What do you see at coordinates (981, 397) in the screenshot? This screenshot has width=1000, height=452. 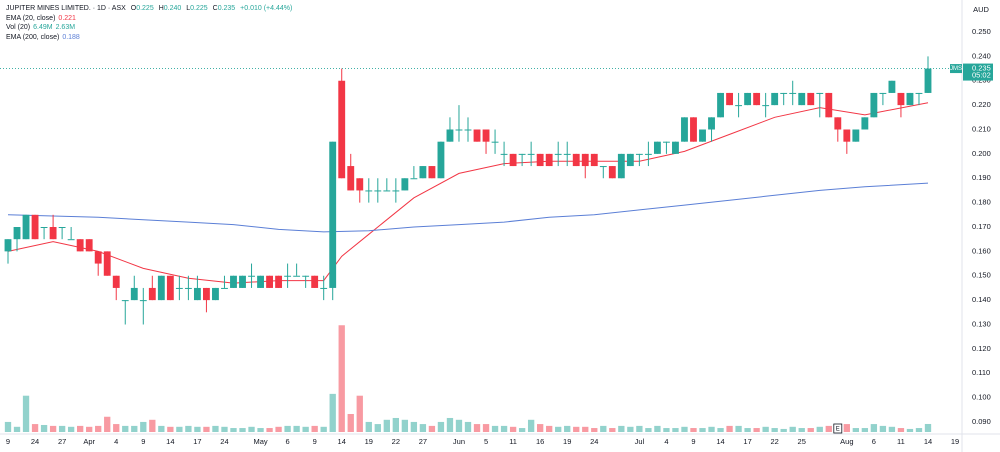 I see `y-tick-label: 0.100` at bounding box center [981, 397].